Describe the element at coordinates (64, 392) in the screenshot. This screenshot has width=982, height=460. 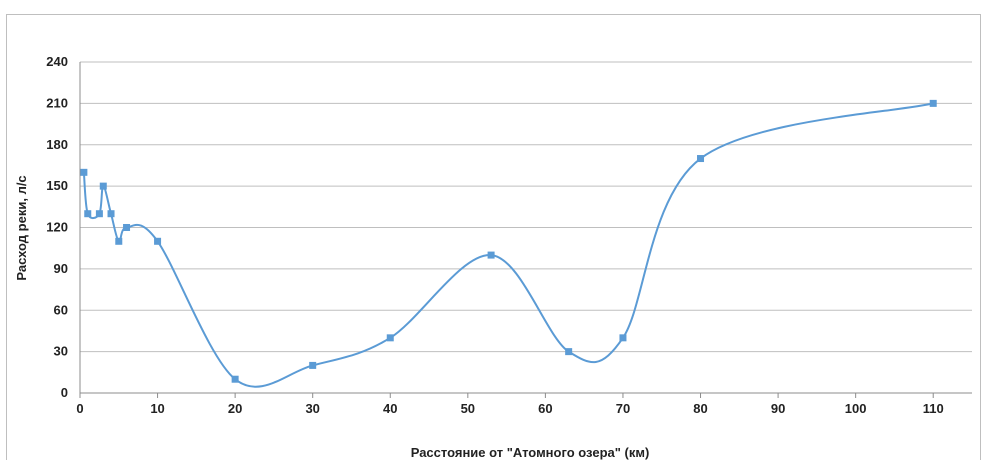
I see `y-tick-label: 0` at that location.